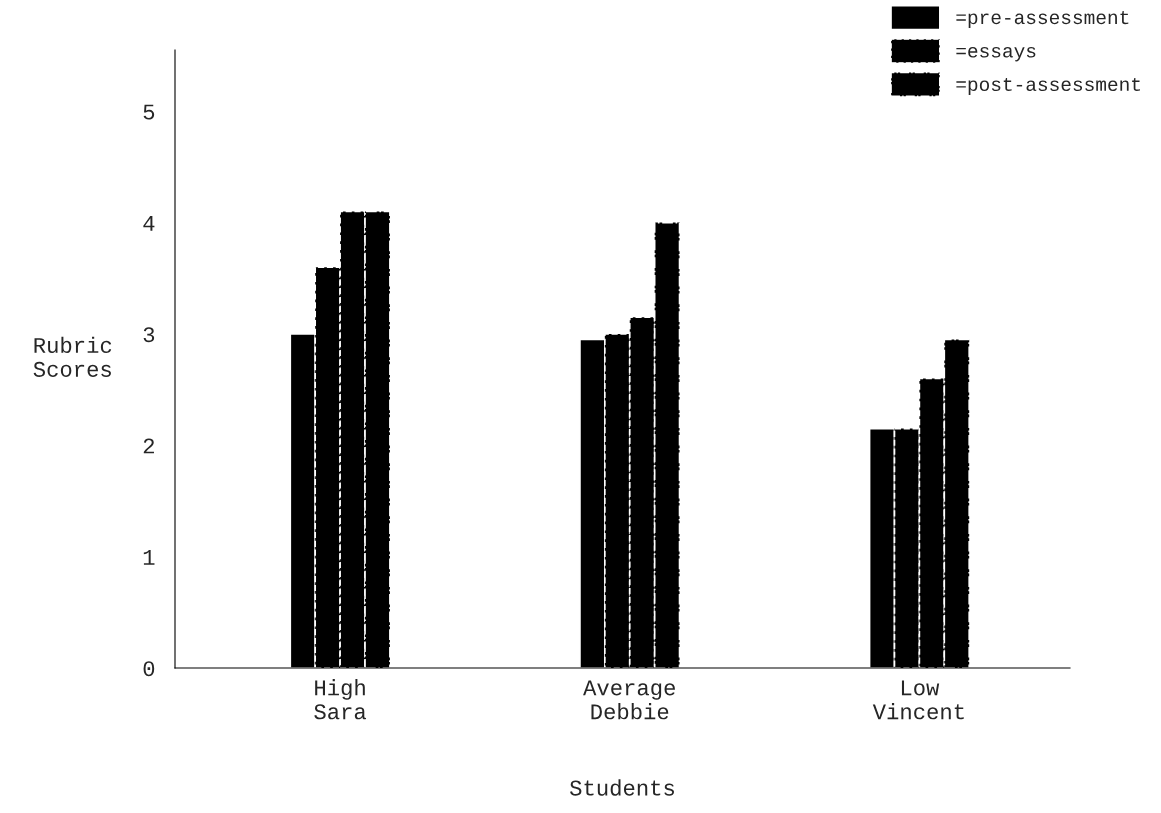 The height and width of the screenshot is (813, 1161). What do you see at coordinates (1042, 20) in the screenshot?
I see `legend-label: =pre-assessment` at bounding box center [1042, 20].